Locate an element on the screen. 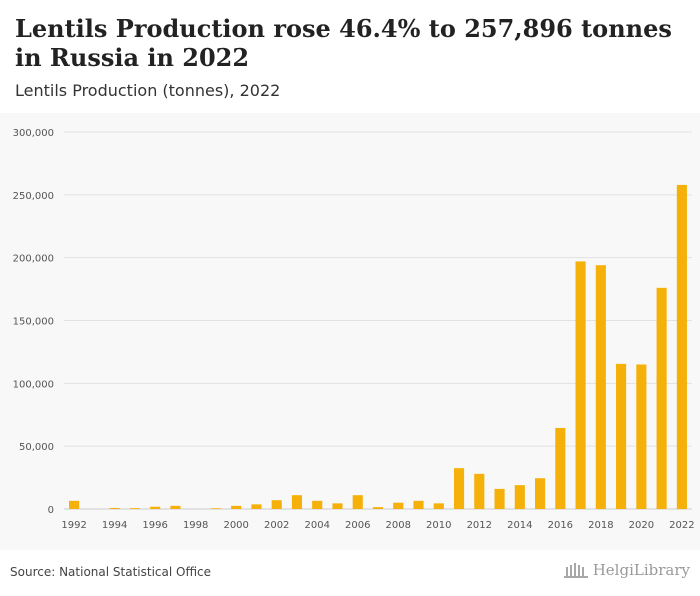 The height and width of the screenshot is (596, 700). brand-logo: HelgiLibrary is located at coordinates (626, 570).